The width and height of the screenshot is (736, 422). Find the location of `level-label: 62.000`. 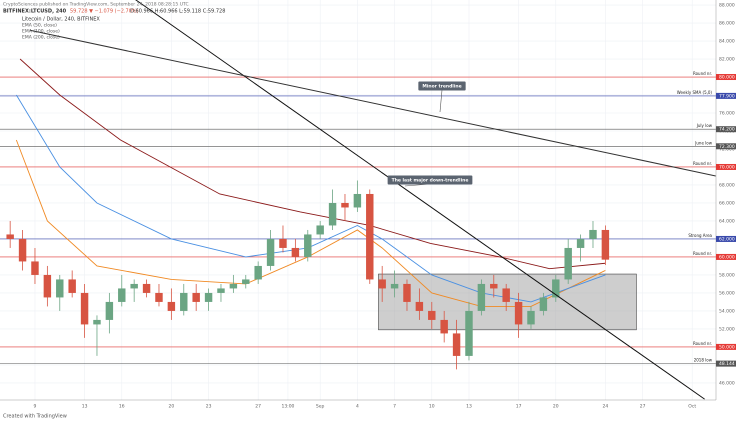

level-label: 62.000 is located at coordinates (727, 239).